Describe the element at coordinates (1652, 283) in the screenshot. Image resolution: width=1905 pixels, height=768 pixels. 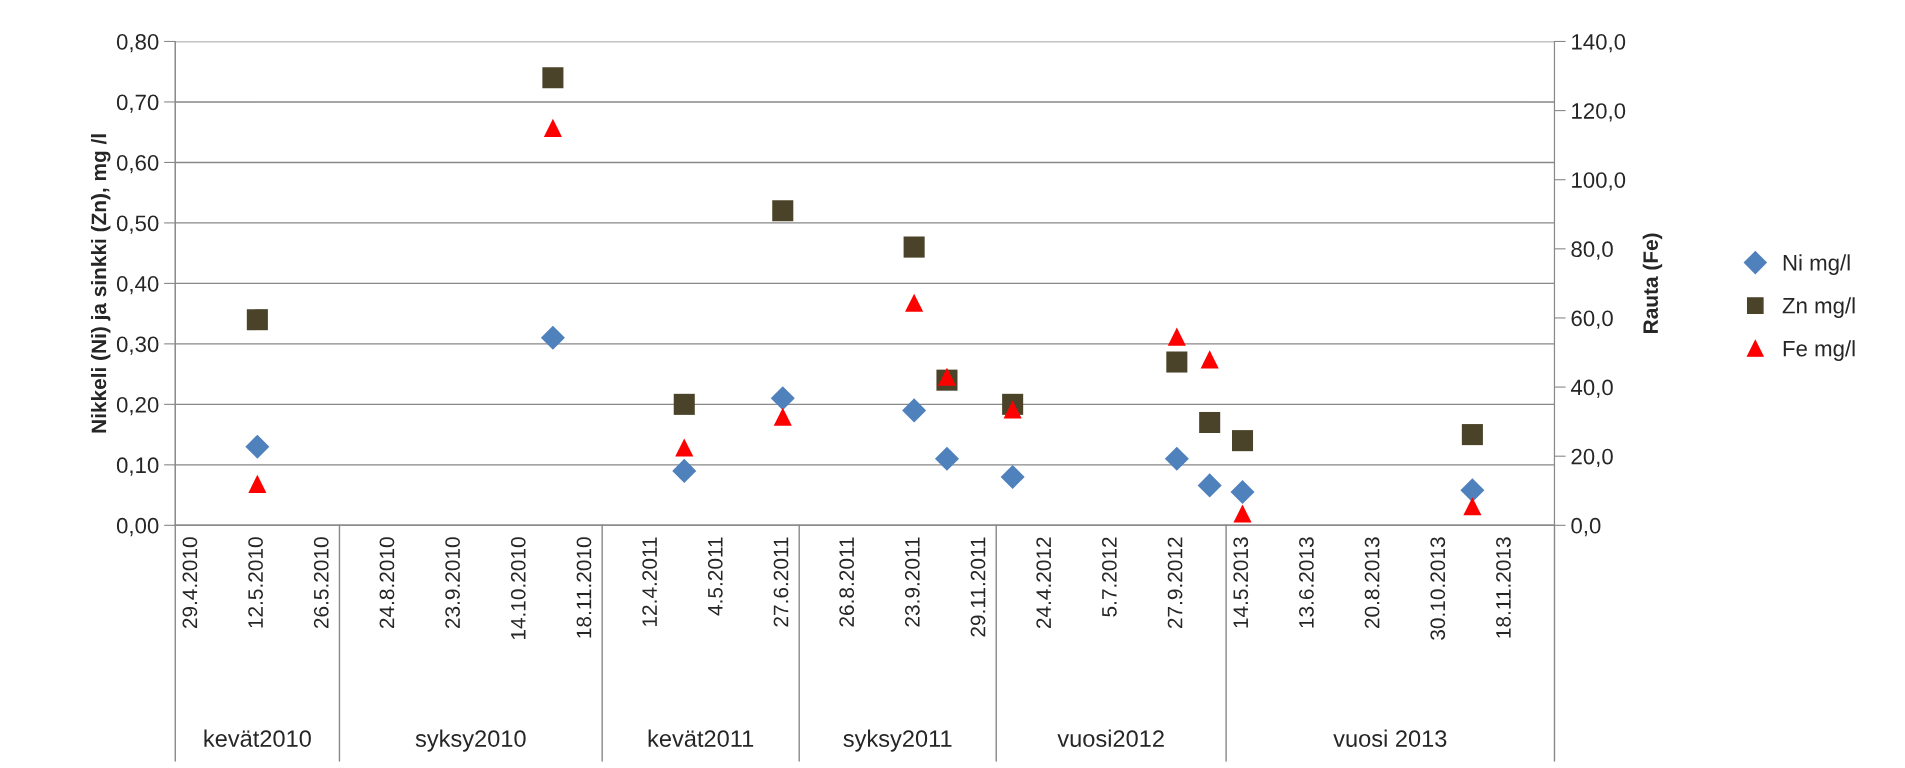
I see `y2-axis-title: Rauta (Fe)` at that location.